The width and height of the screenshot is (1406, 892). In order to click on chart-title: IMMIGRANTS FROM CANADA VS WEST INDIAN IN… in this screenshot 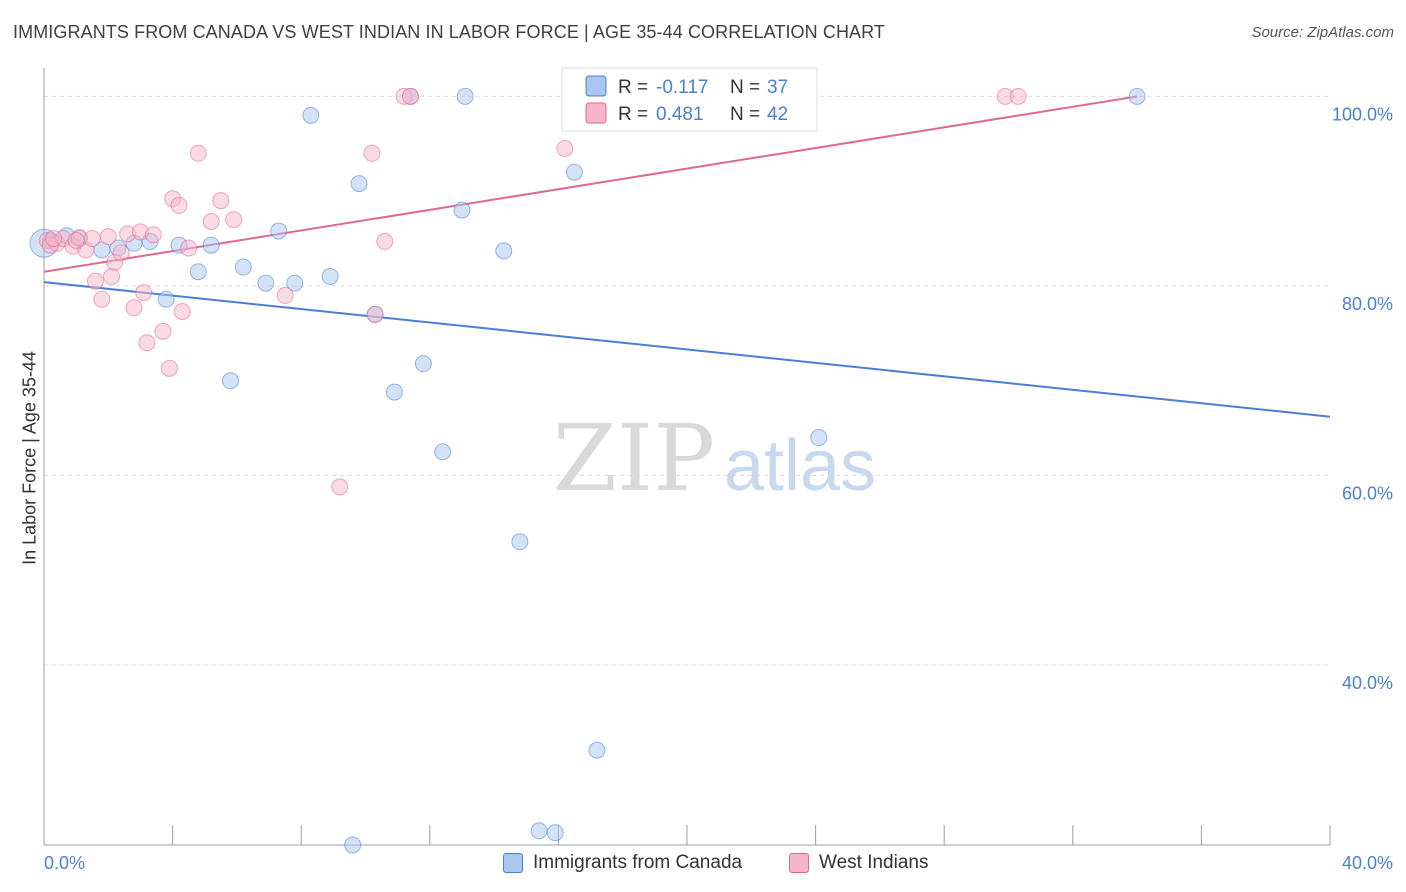, I will do `click(449, 32)`.